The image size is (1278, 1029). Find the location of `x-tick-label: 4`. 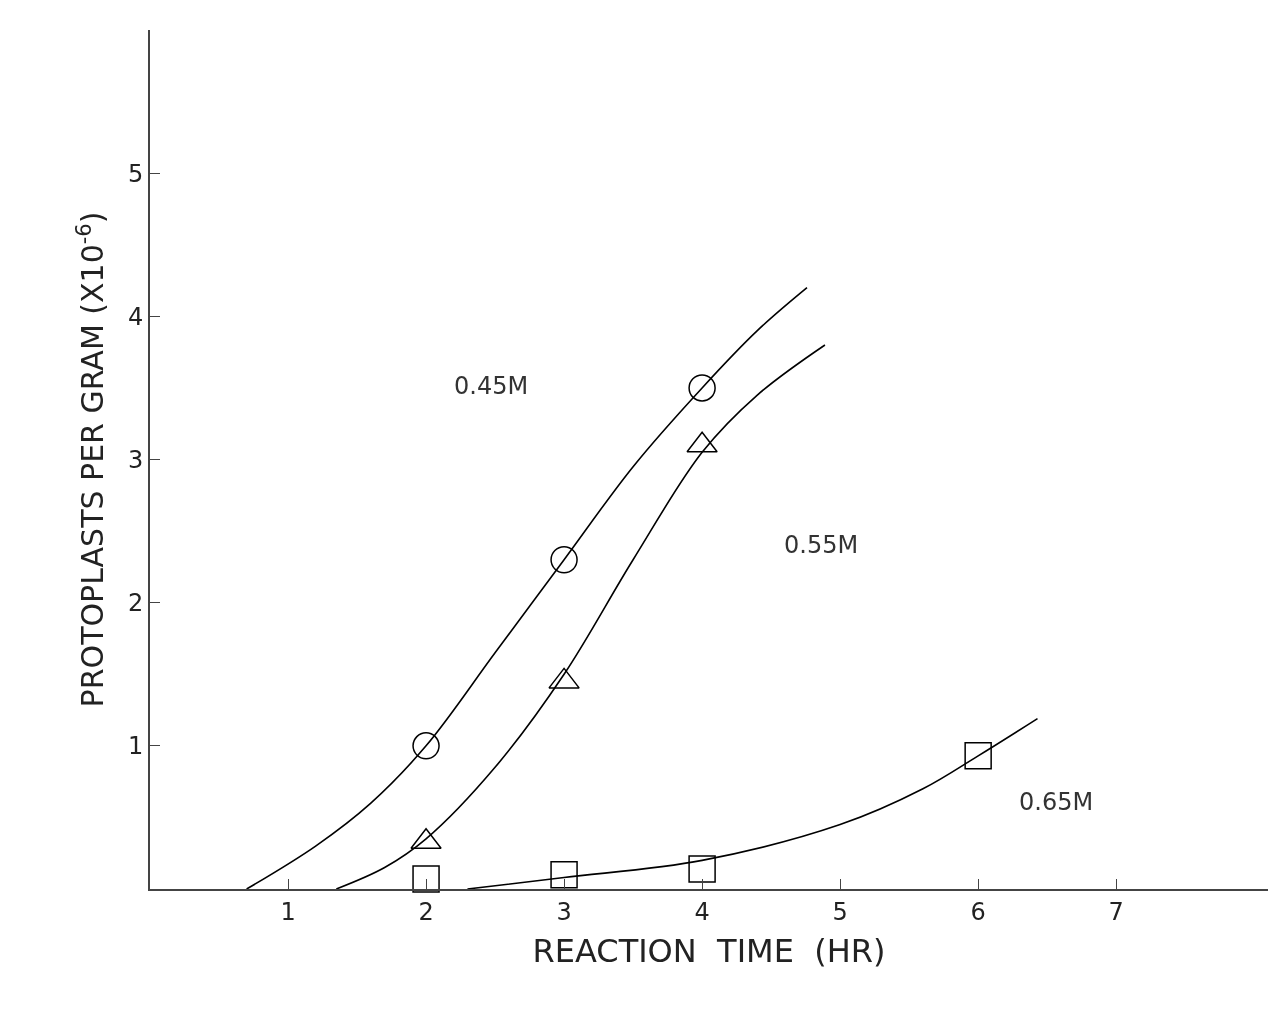

x-tick-label: 4 is located at coordinates (702, 911).